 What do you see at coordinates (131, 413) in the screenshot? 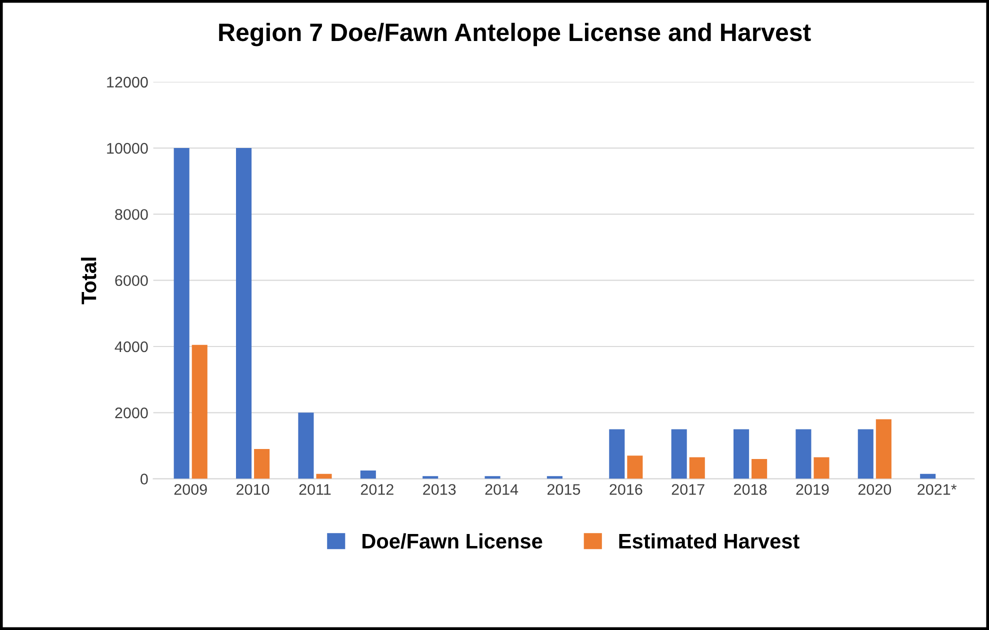
I see `y-tick-label: 2000` at bounding box center [131, 413].